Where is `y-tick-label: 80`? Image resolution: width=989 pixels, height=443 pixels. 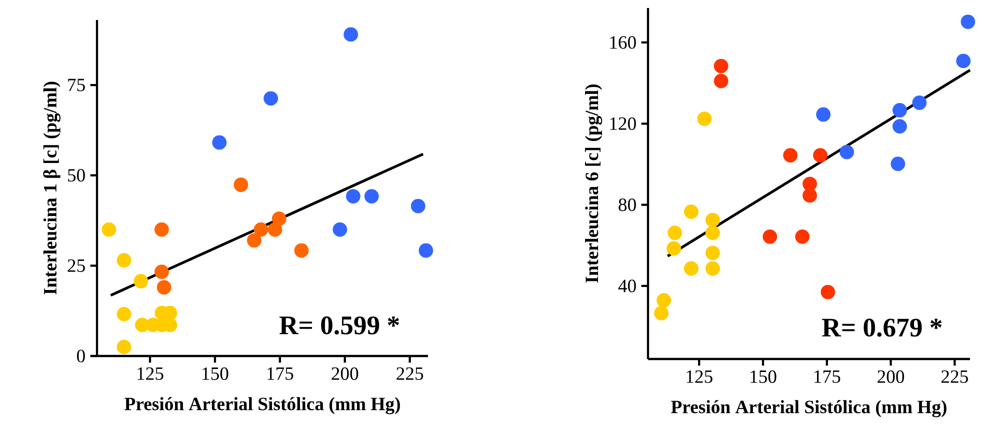
y-tick-label: 80 is located at coordinates (627, 205).